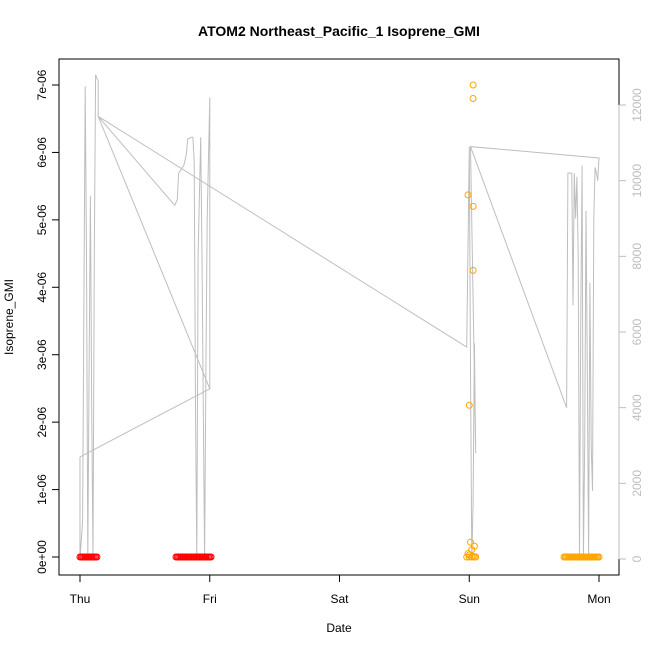 The image size is (650, 650). I want to click on x-axis: Thu Fri Sat Sun Mon, so click(340, 590).